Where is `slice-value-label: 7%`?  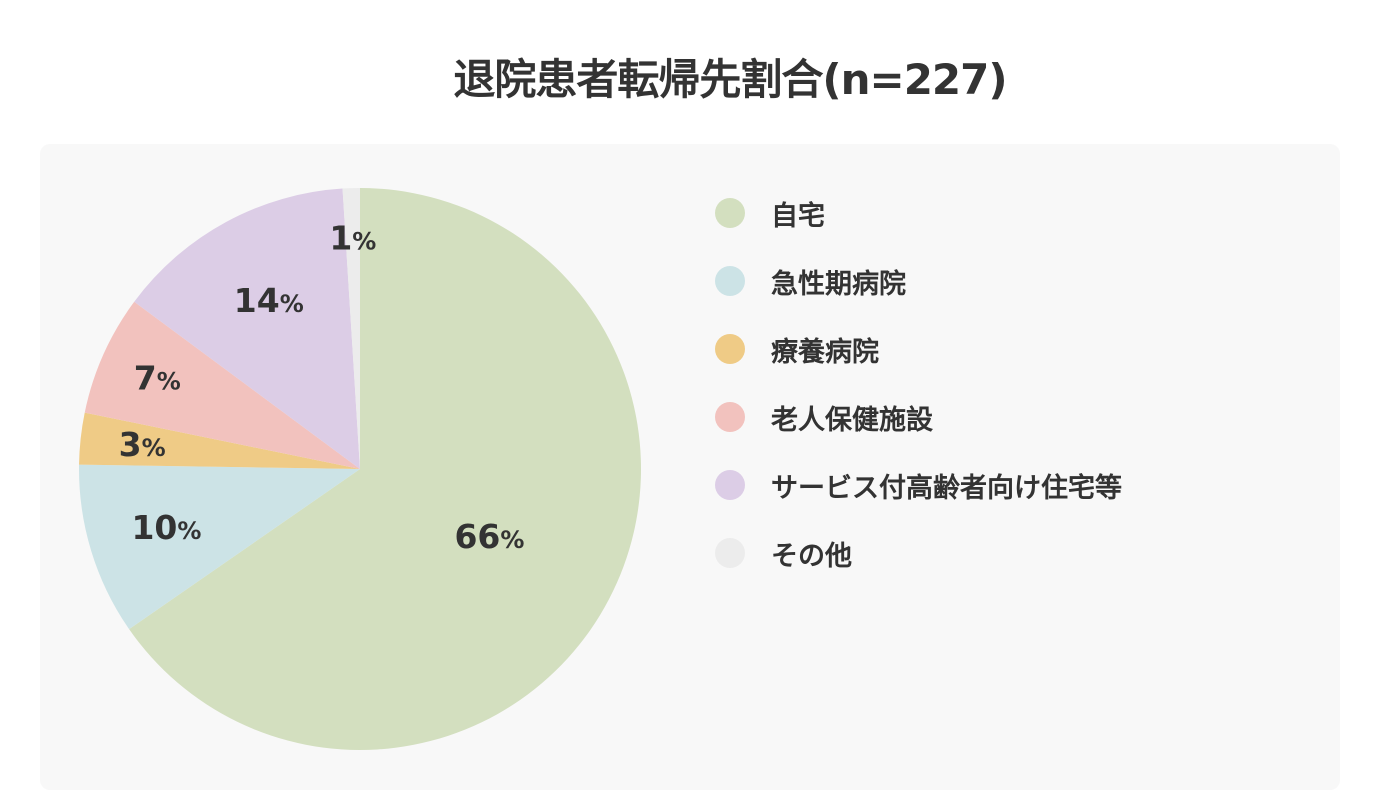
slice-value-label: 7% is located at coordinates (157, 377).